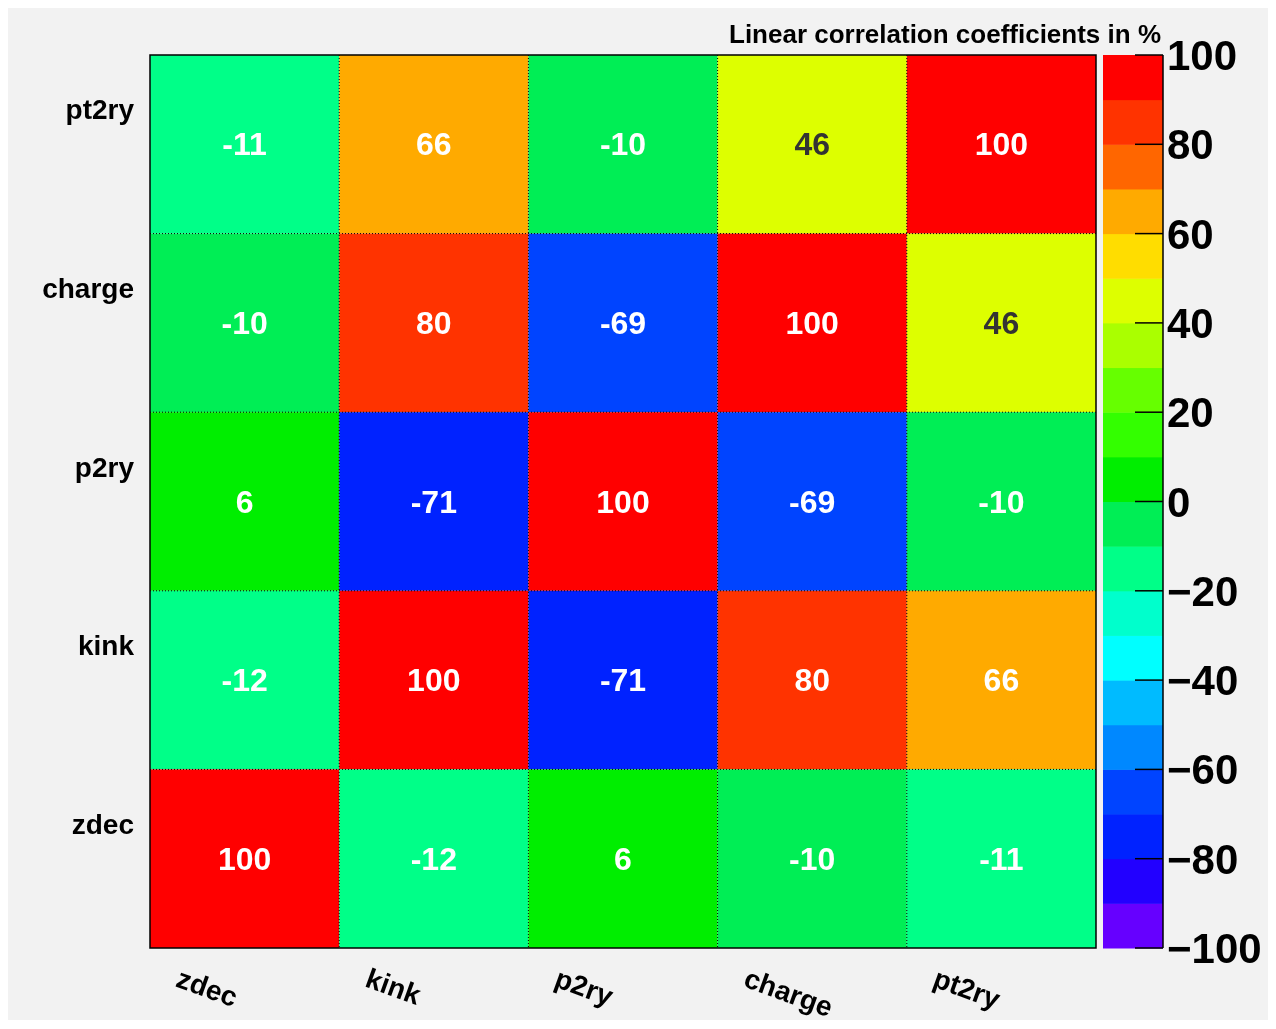 Image resolution: width=1276 pixels, height=1029 pixels. Describe the element at coordinates (1190, 413) in the screenshot. I see `color-bar-label: 20` at that location.